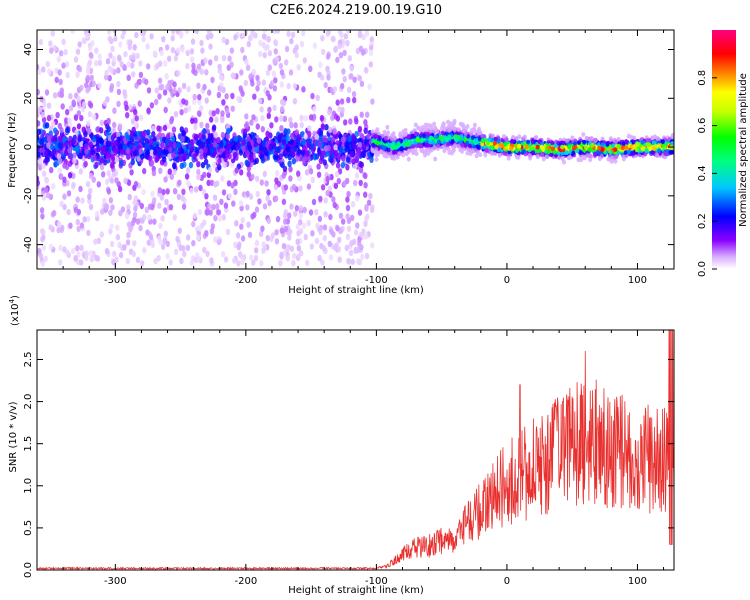 The width and height of the screenshot is (750, 600). I want to click on x-tick-label: -200, so click(246, 280).